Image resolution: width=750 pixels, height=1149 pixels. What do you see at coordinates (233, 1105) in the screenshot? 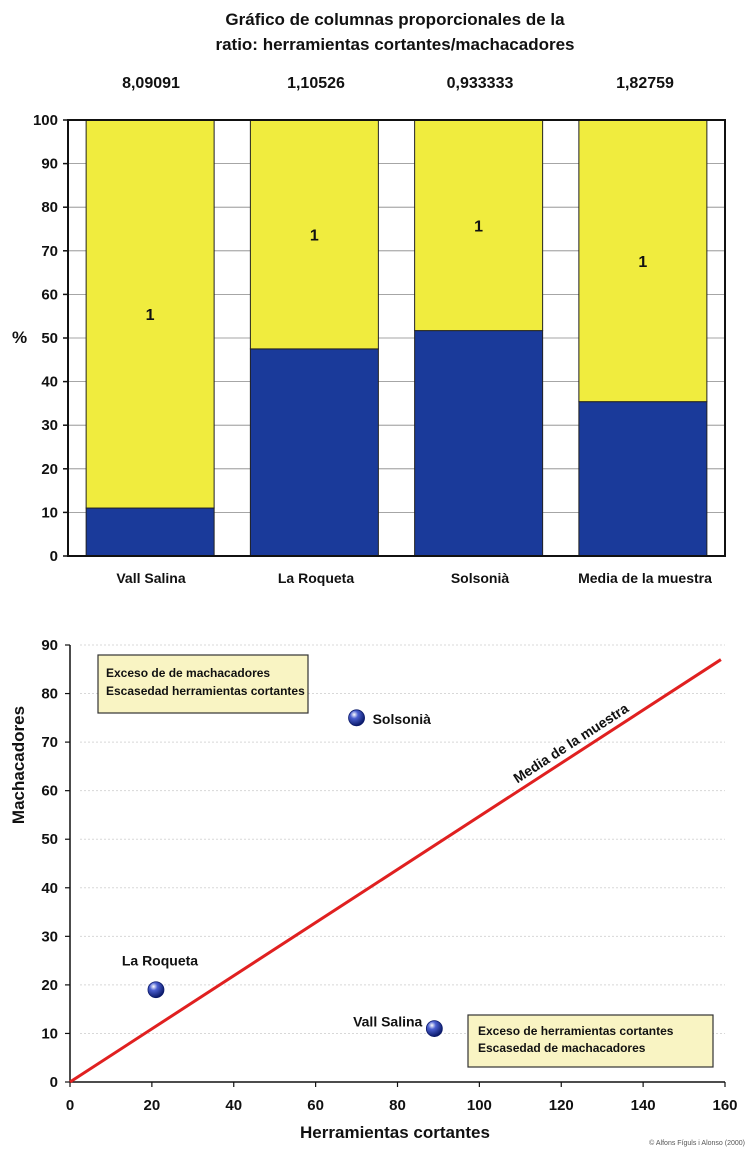
I see `x-tick-label: 40` at bounding box center [233, 1105].